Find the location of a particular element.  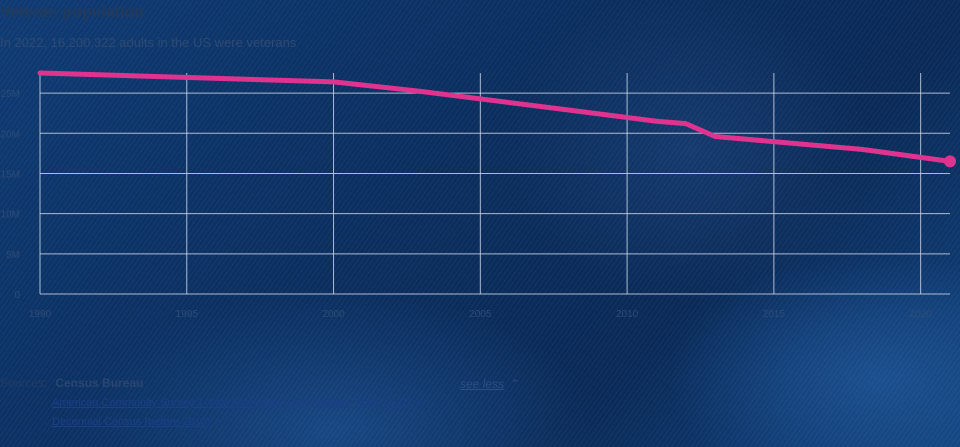

y-tick-label: 25M is located at coordinates (10, 94).